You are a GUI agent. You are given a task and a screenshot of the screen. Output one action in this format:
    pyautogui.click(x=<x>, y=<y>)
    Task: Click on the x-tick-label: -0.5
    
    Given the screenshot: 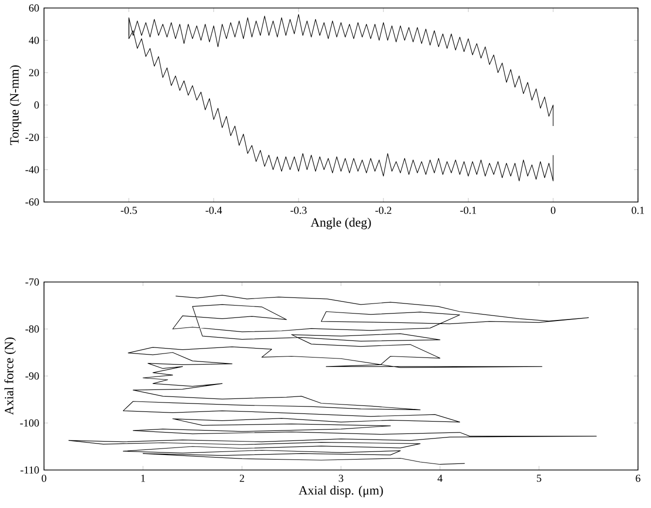 What is the action you would take?
    pyautogui.click(x=128, y=210)
    